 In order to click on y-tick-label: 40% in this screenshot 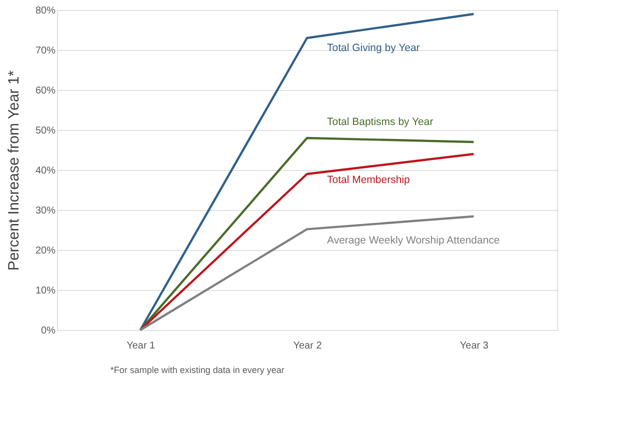, I will do `click(45, 171)`.